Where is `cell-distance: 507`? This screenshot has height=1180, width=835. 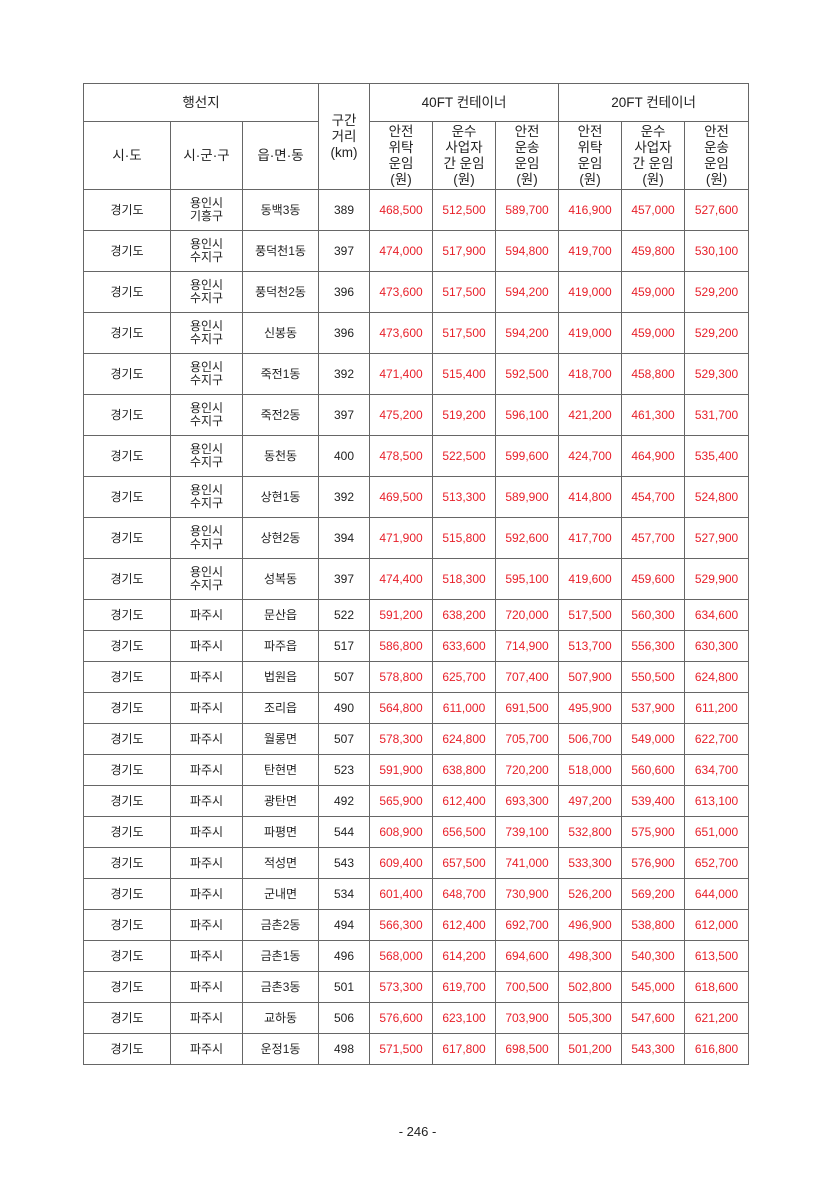
cell-distance: 507 is located at coordinates (344, 677).